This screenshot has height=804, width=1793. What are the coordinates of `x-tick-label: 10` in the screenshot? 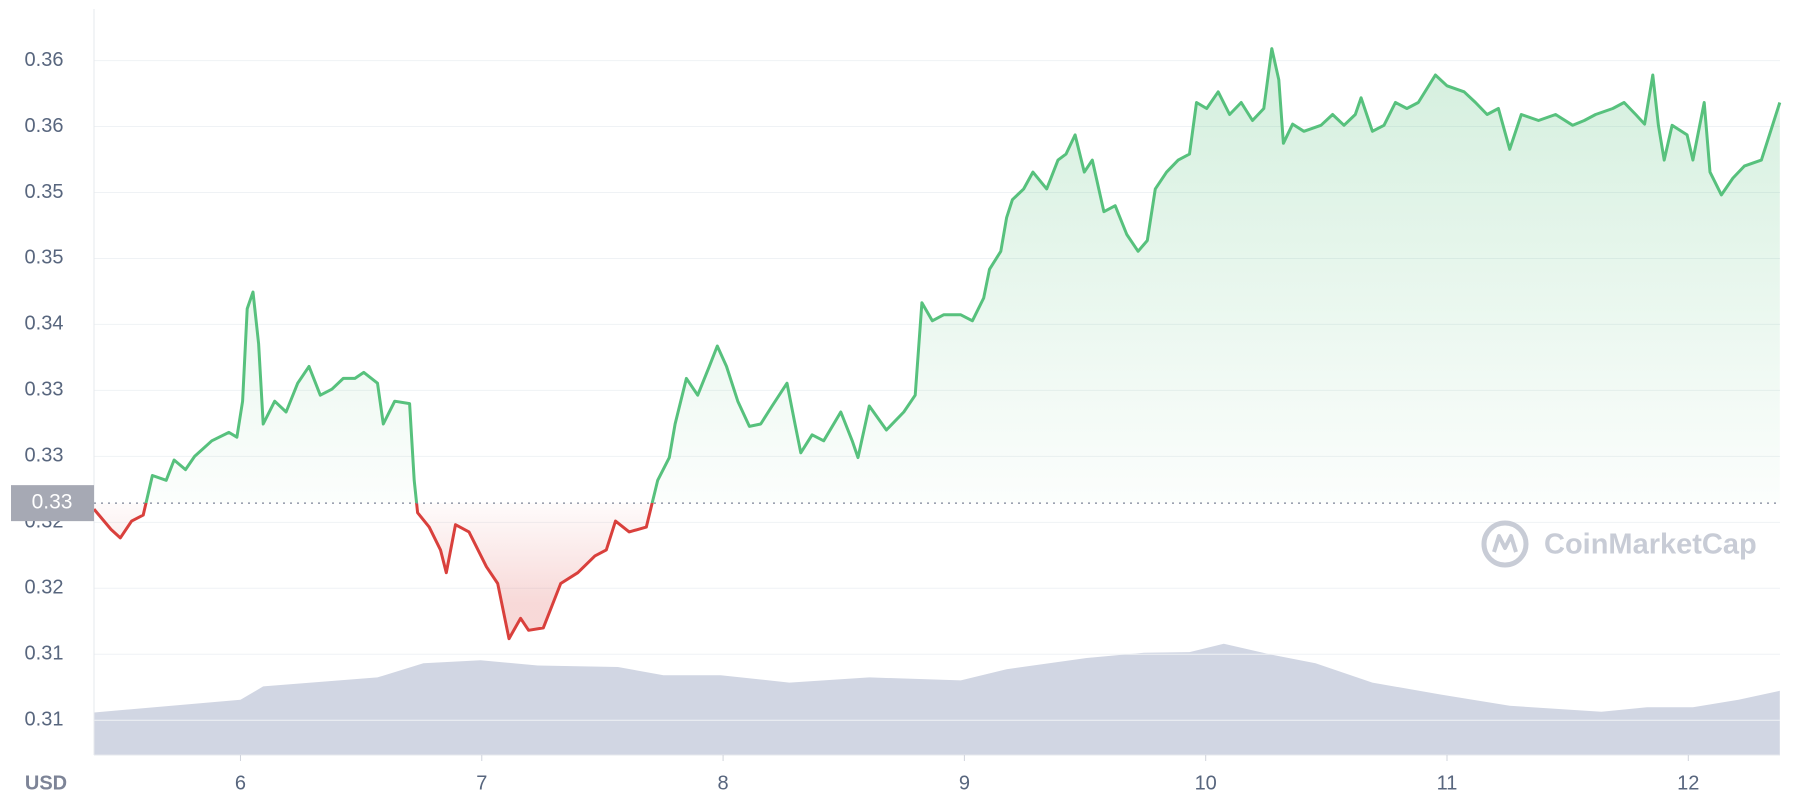 It's located at (1206, 783).